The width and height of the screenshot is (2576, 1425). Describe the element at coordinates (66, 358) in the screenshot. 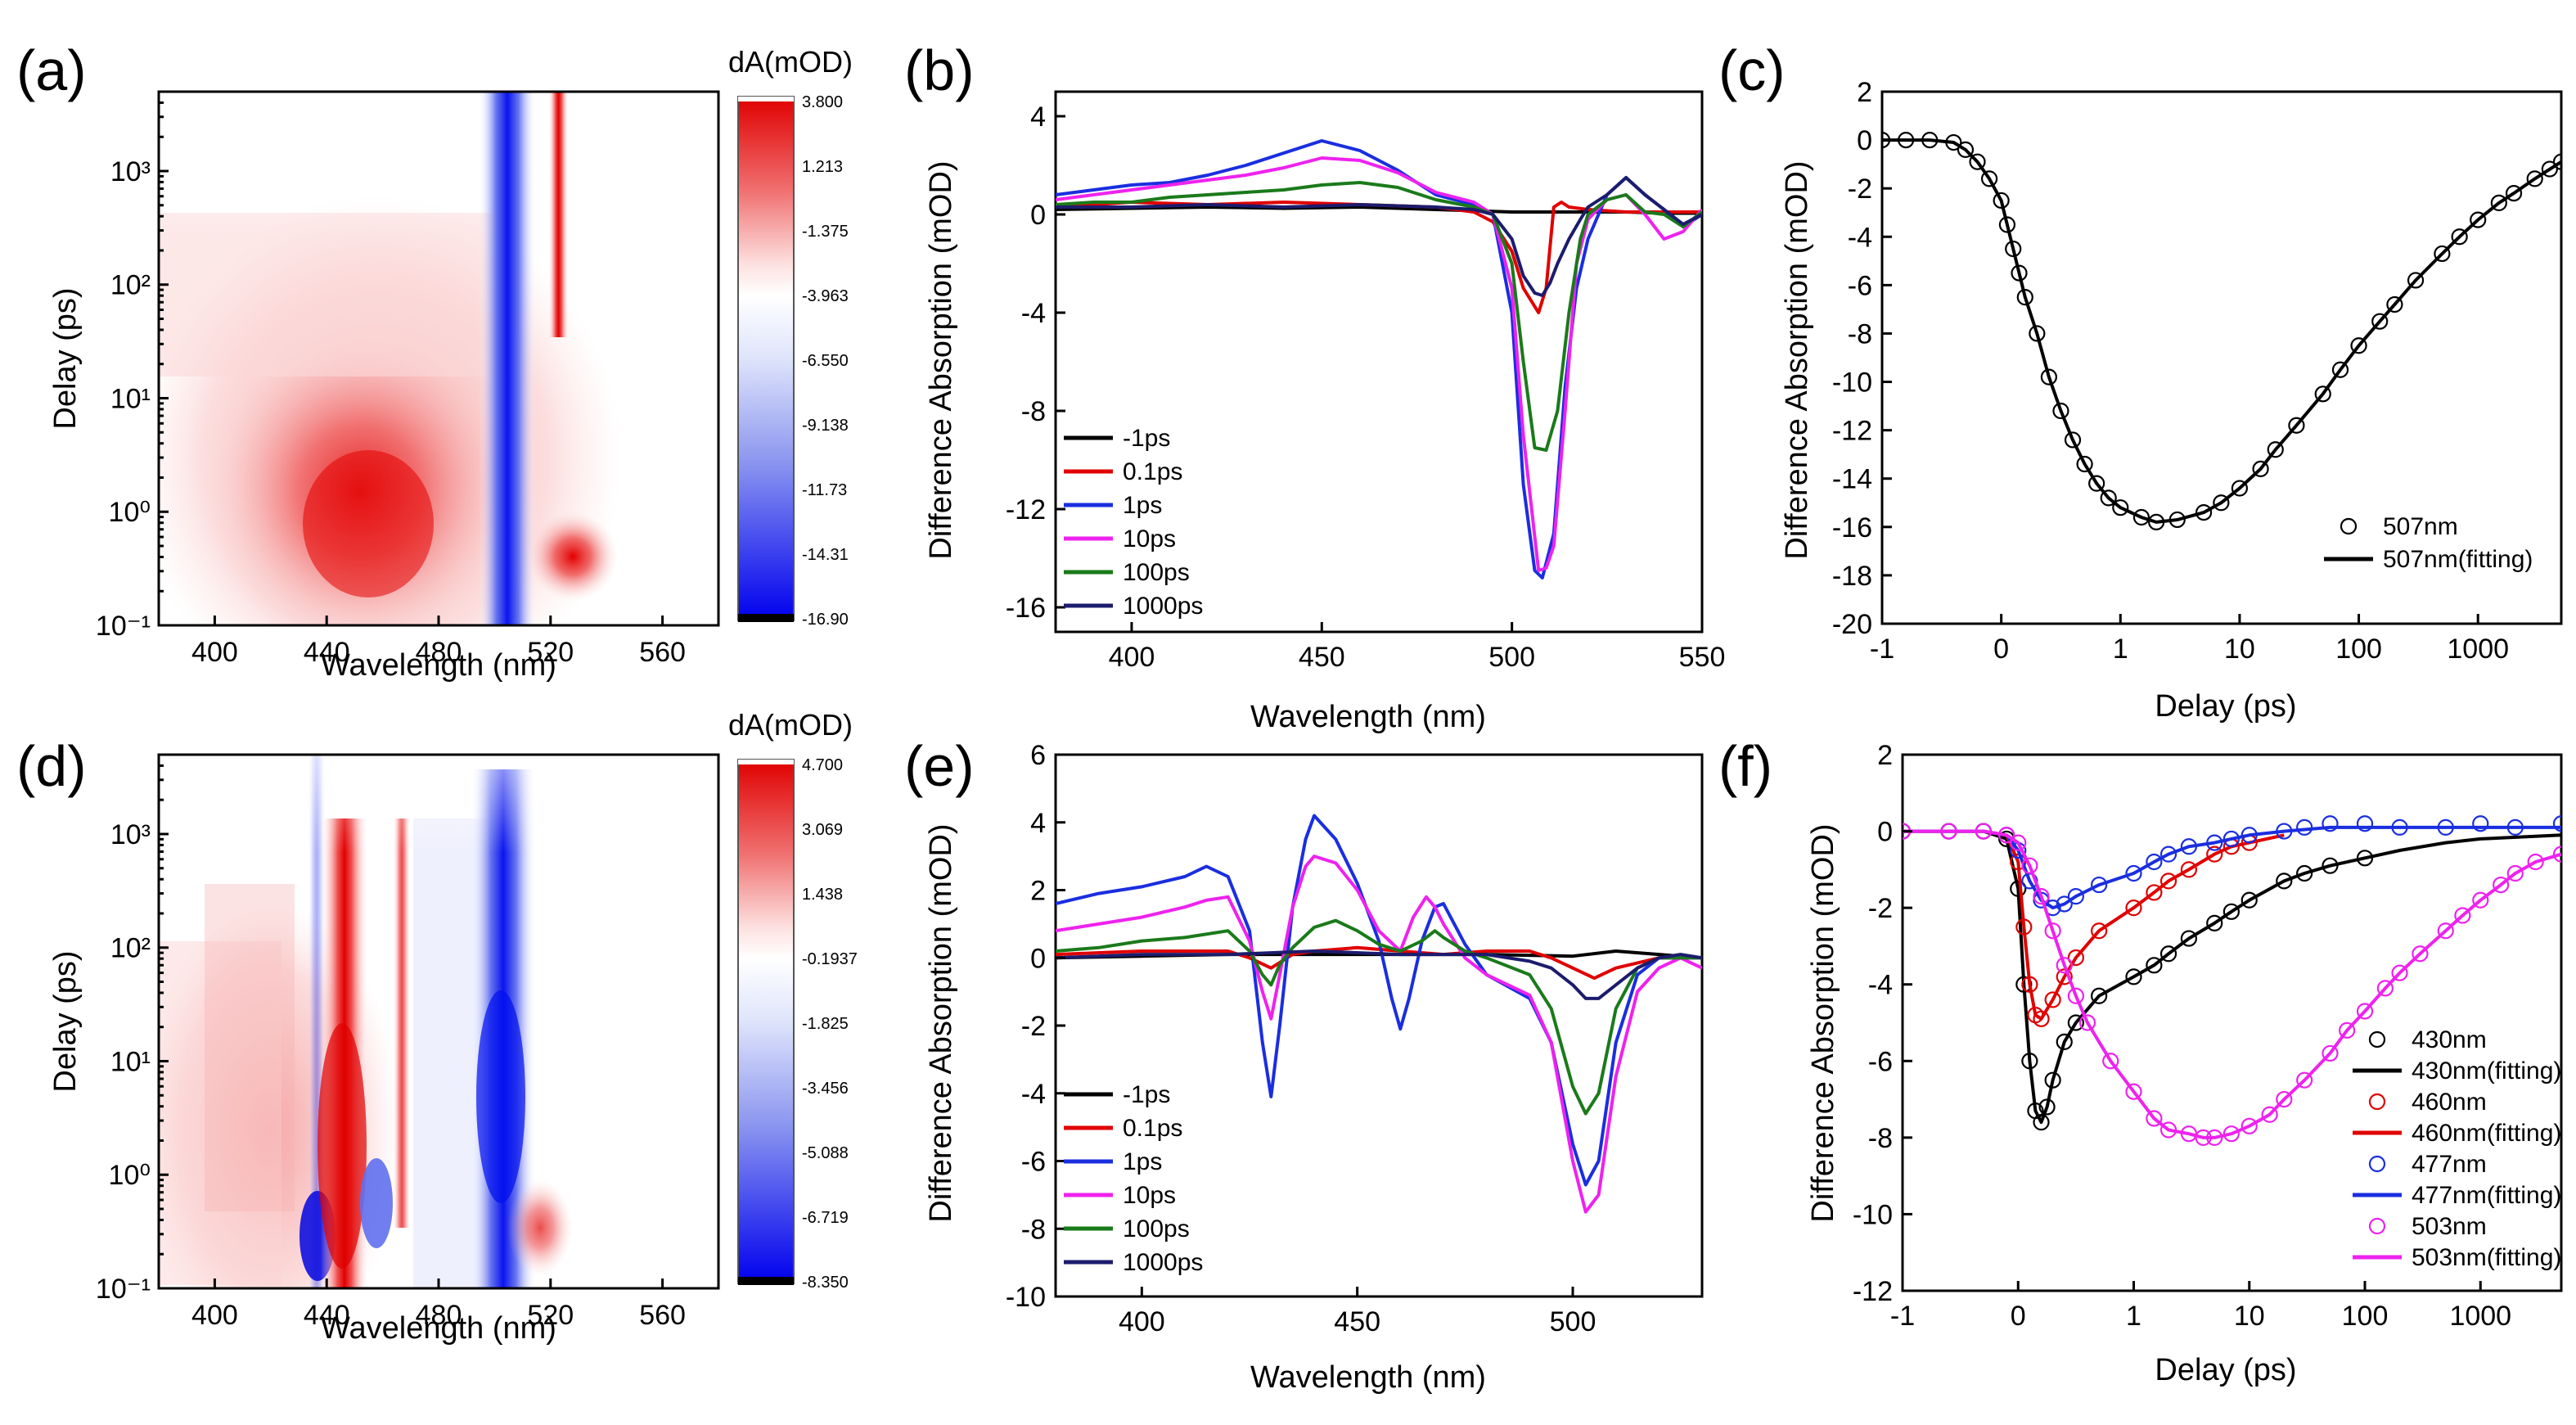

I see `ylabel-a: Delay (ps)` at that location.